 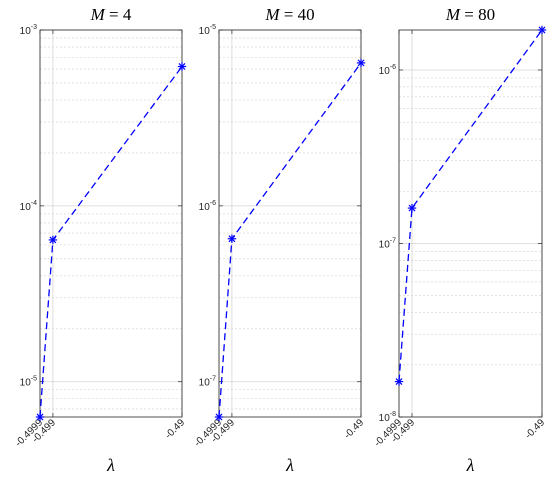 What do you see at coordinates (111, 14) in the screenshot?
I see `chart-title: M = 4` at bounding box center [111, 14].